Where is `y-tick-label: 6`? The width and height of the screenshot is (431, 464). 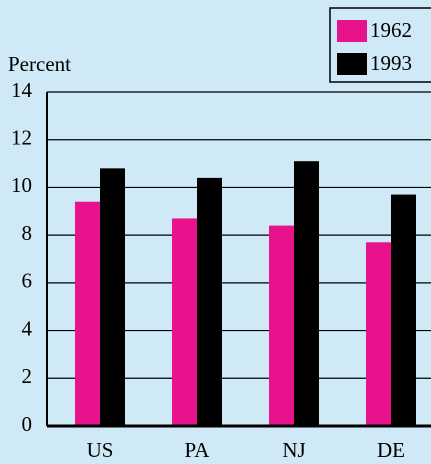 y-tick-label: 6 is located at coordinates (27, 281).